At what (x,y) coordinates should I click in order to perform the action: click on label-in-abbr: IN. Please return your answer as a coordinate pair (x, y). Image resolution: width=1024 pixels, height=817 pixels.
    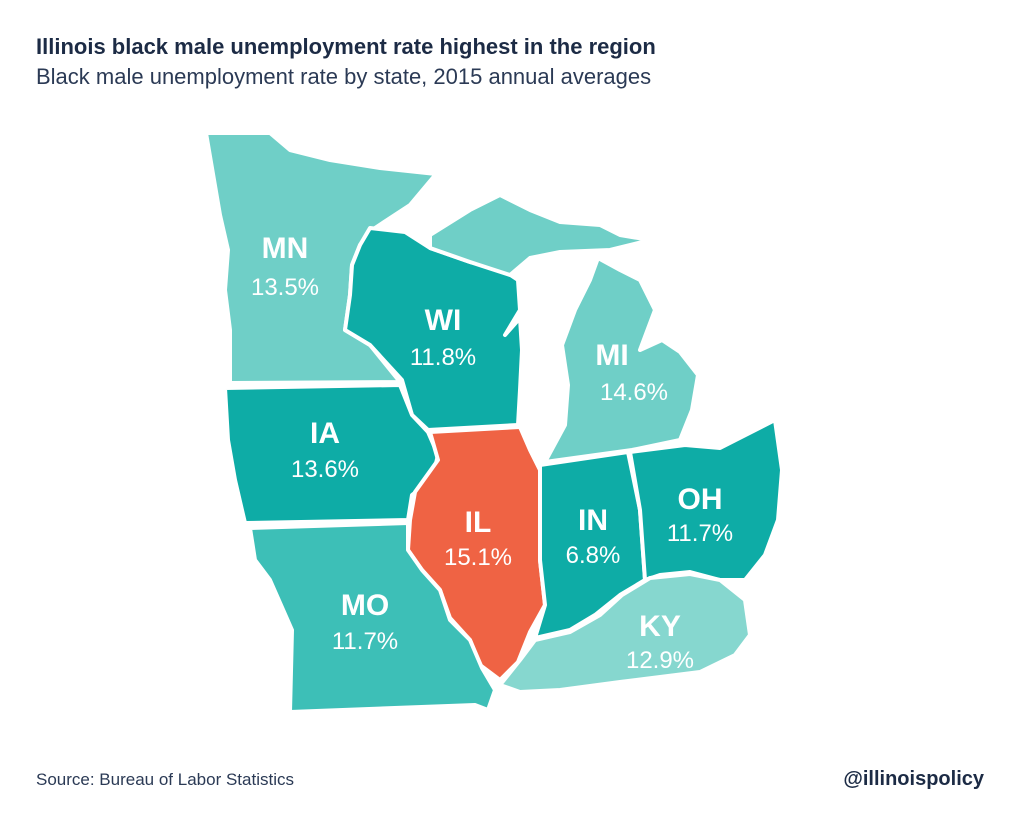
    Looking at the image, I should click on (593, 520).